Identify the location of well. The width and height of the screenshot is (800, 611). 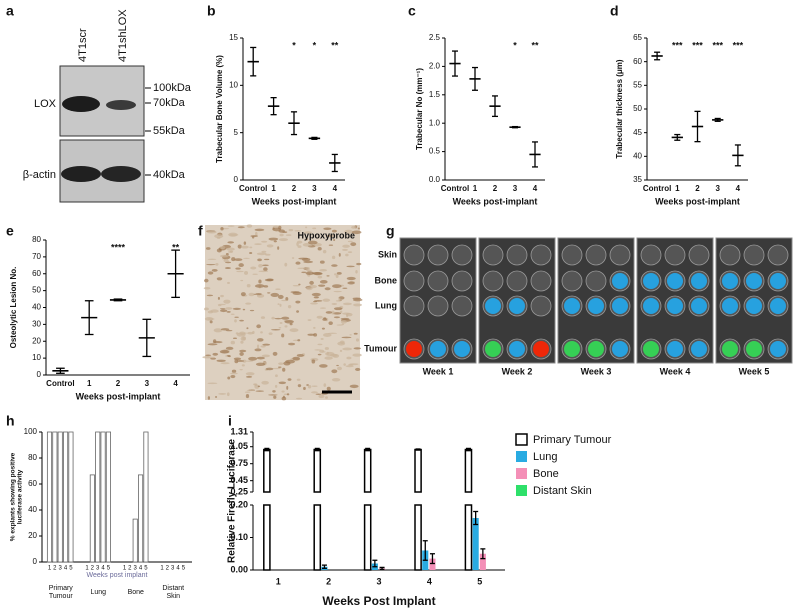
(414, 281).